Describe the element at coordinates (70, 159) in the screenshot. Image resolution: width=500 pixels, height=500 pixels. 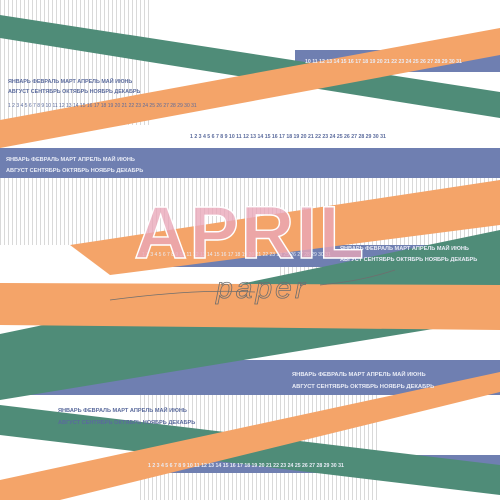
I see `months-row1-band2: ЯНВАРЬ ФЕВРАЛЬ МАРТ АПРЕЛЬ МАЙ ИЮНЬ` at that location.